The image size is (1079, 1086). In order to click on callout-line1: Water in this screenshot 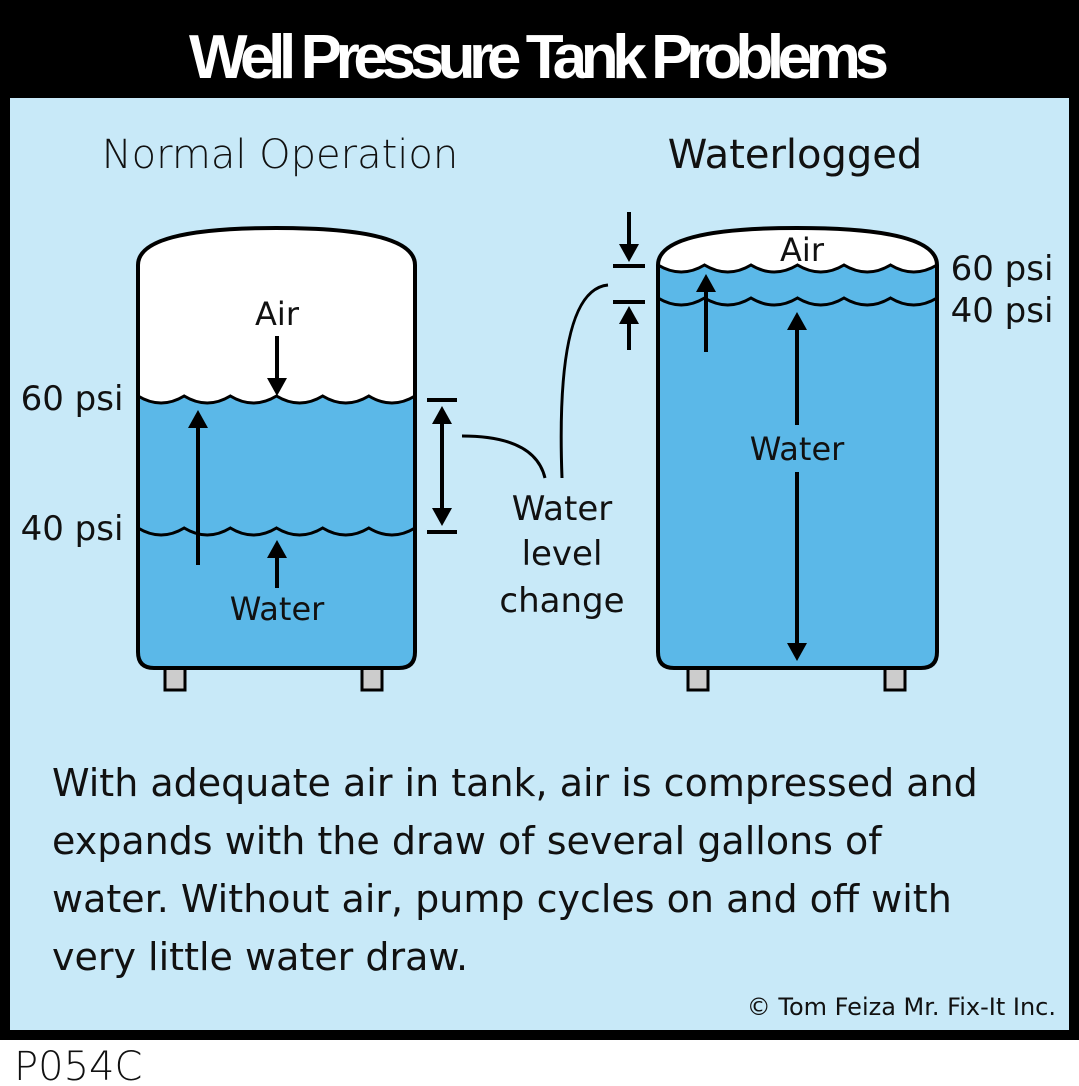, I will do `click(562, 509)`.